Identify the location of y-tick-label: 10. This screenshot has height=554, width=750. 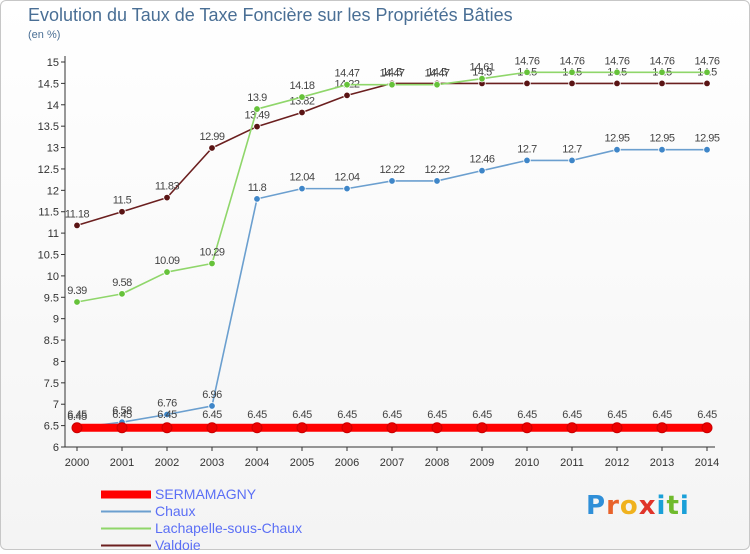
(53, 277).